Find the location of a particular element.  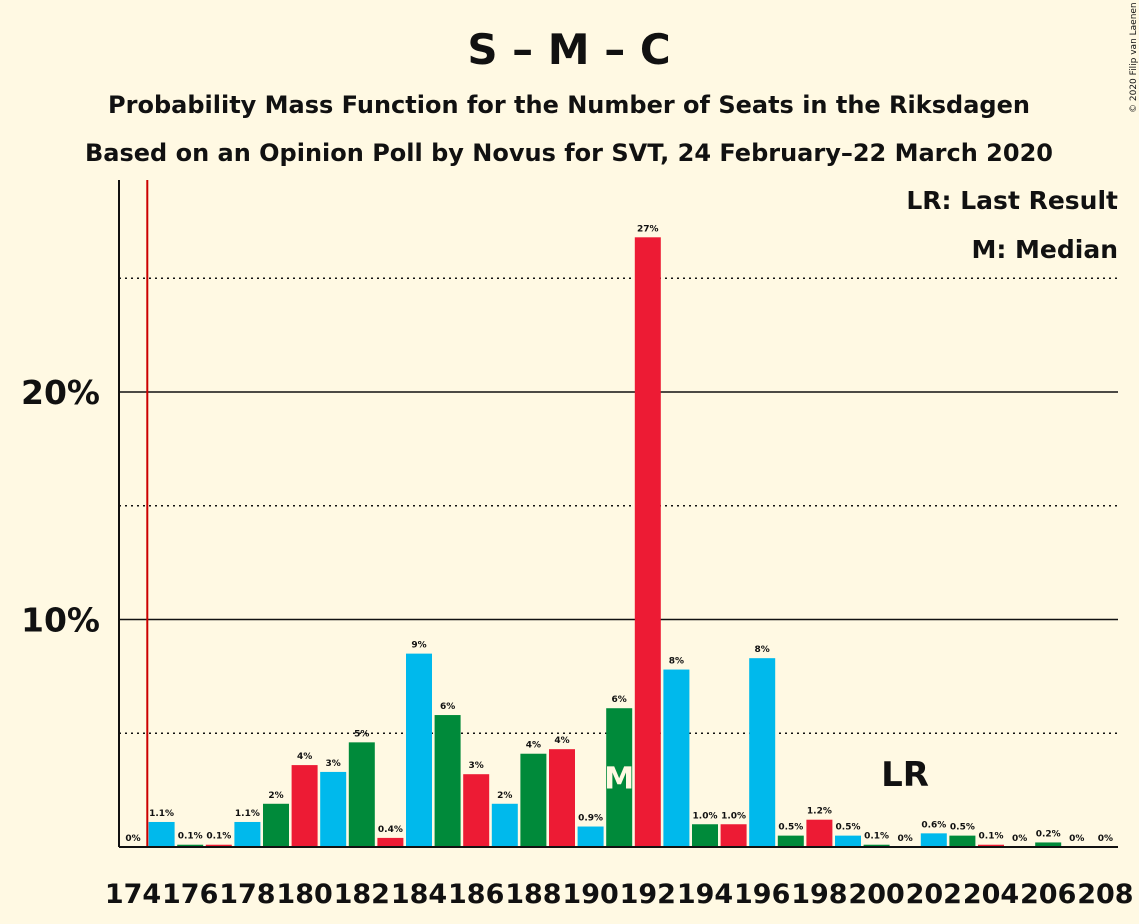

bar-label-193: 8% is located at coordinates (676, 662).